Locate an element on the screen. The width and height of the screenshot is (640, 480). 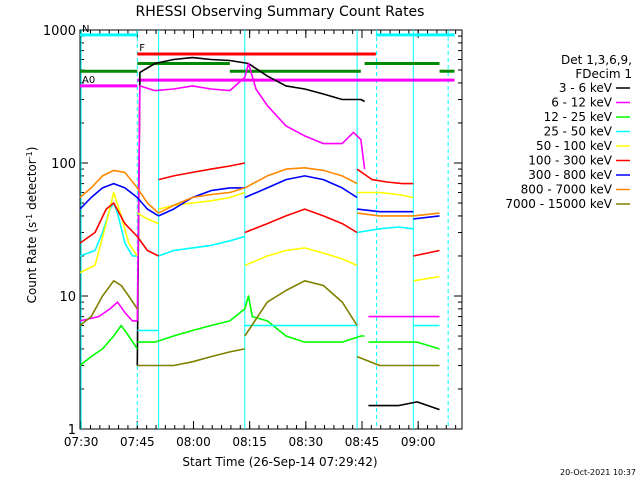
x-tick-label: 08:45 is located at coordinates (362, 442).